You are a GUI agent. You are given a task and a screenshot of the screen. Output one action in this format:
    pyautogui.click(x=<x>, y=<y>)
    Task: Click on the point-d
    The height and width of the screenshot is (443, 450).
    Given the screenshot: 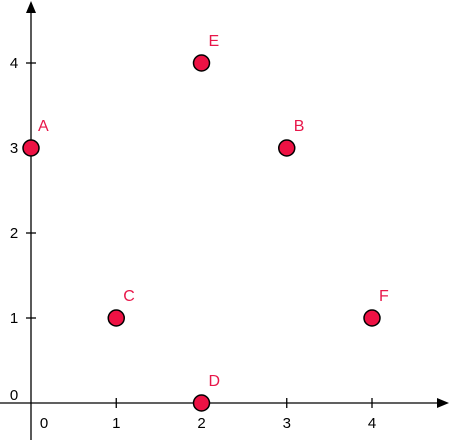 What is the action you would take?
    pyautogui.click(x=201, y=403)
    